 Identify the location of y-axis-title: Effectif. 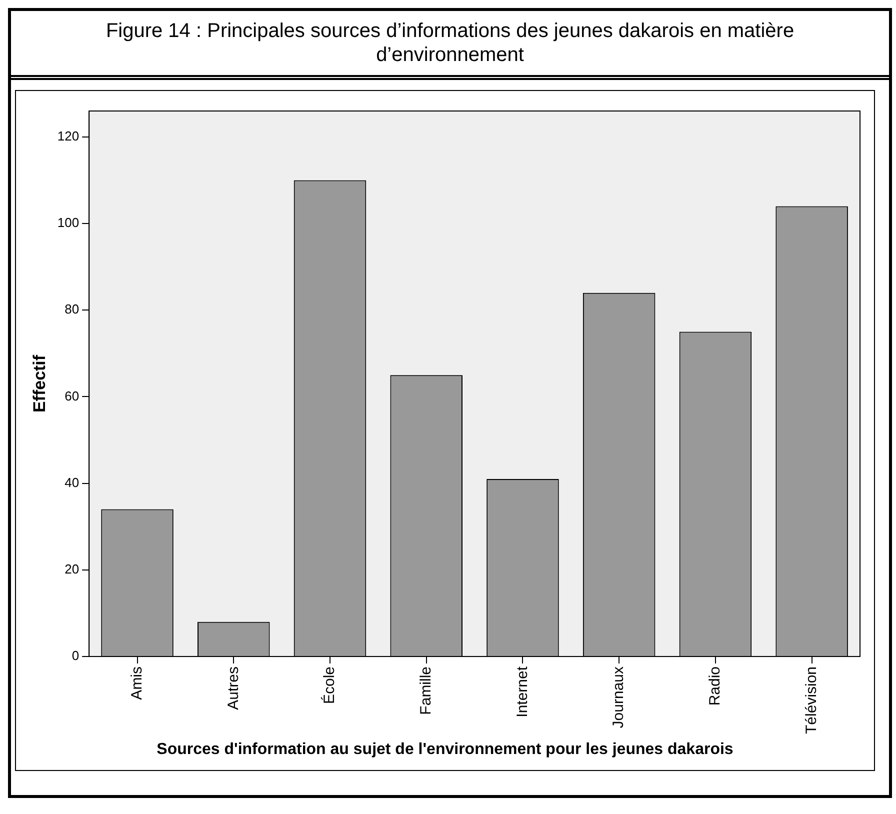
(39, 383).